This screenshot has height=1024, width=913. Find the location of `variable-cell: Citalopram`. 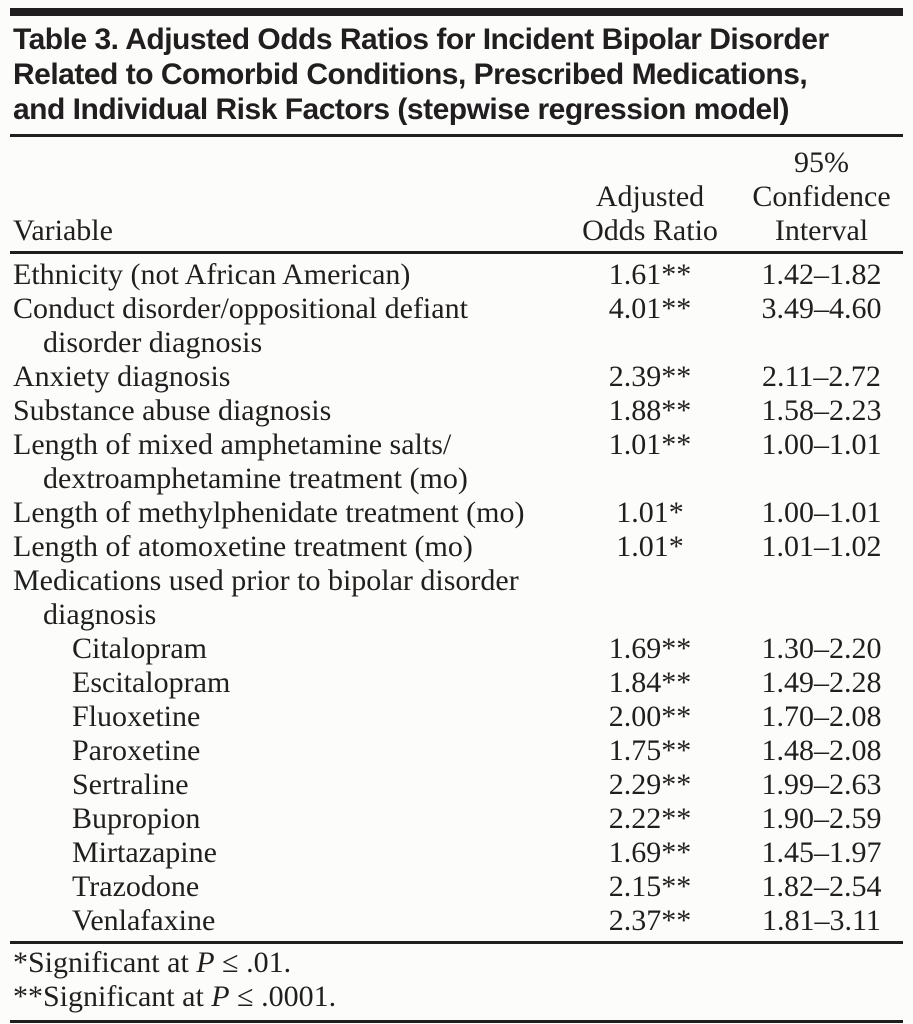

variable-cell: Citalopram is located at coordinates (139, 648).